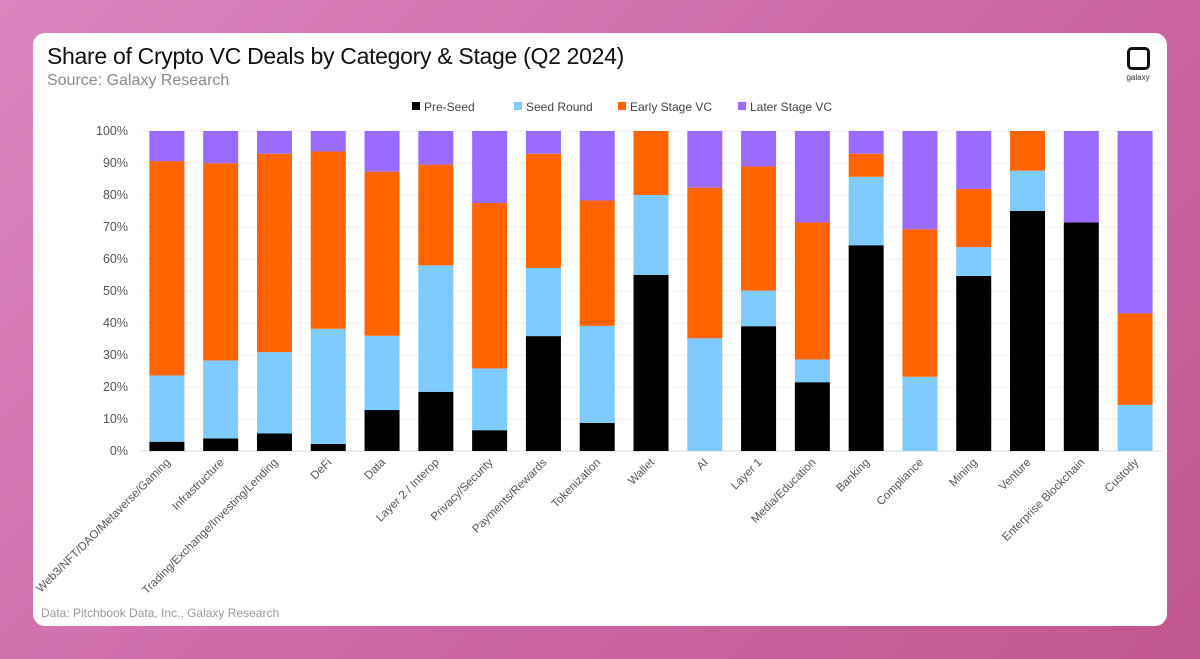  Describe the element at coordinates (322, 470) in the screenshot. I see `x-category-label: DeFi` at that location.